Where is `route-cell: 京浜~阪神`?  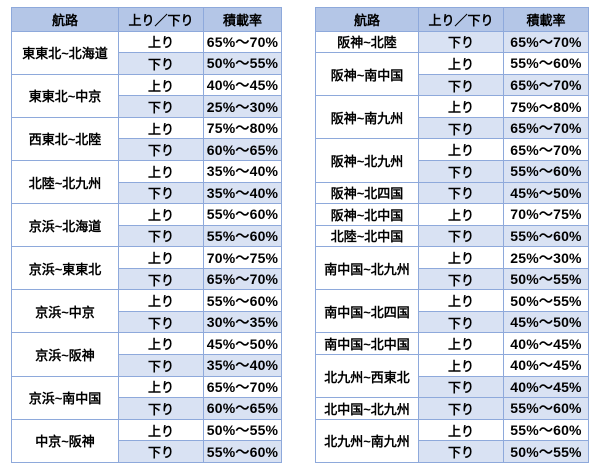
route-cell: 京浜~阪神 is located at coordinates (65, 354).